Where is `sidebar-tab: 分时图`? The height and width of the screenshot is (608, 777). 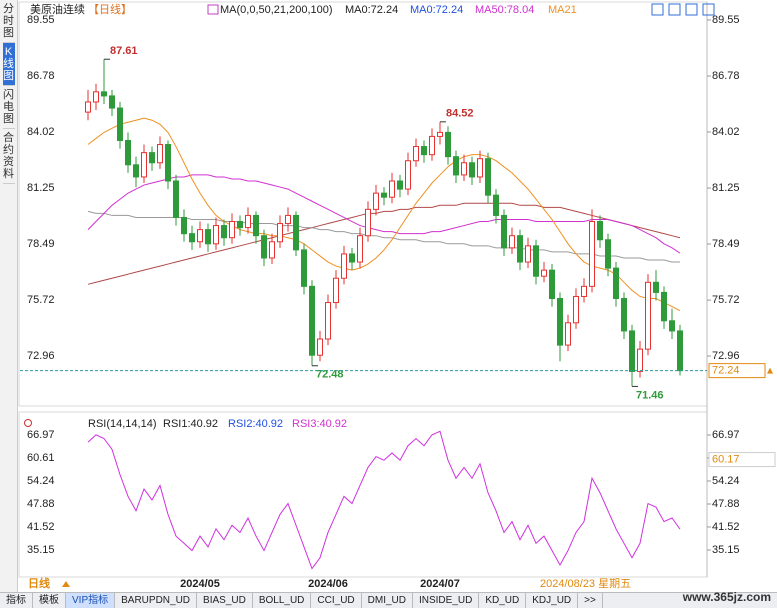 sidebar-tab: 分时图 is located at coordinates (8, 21).